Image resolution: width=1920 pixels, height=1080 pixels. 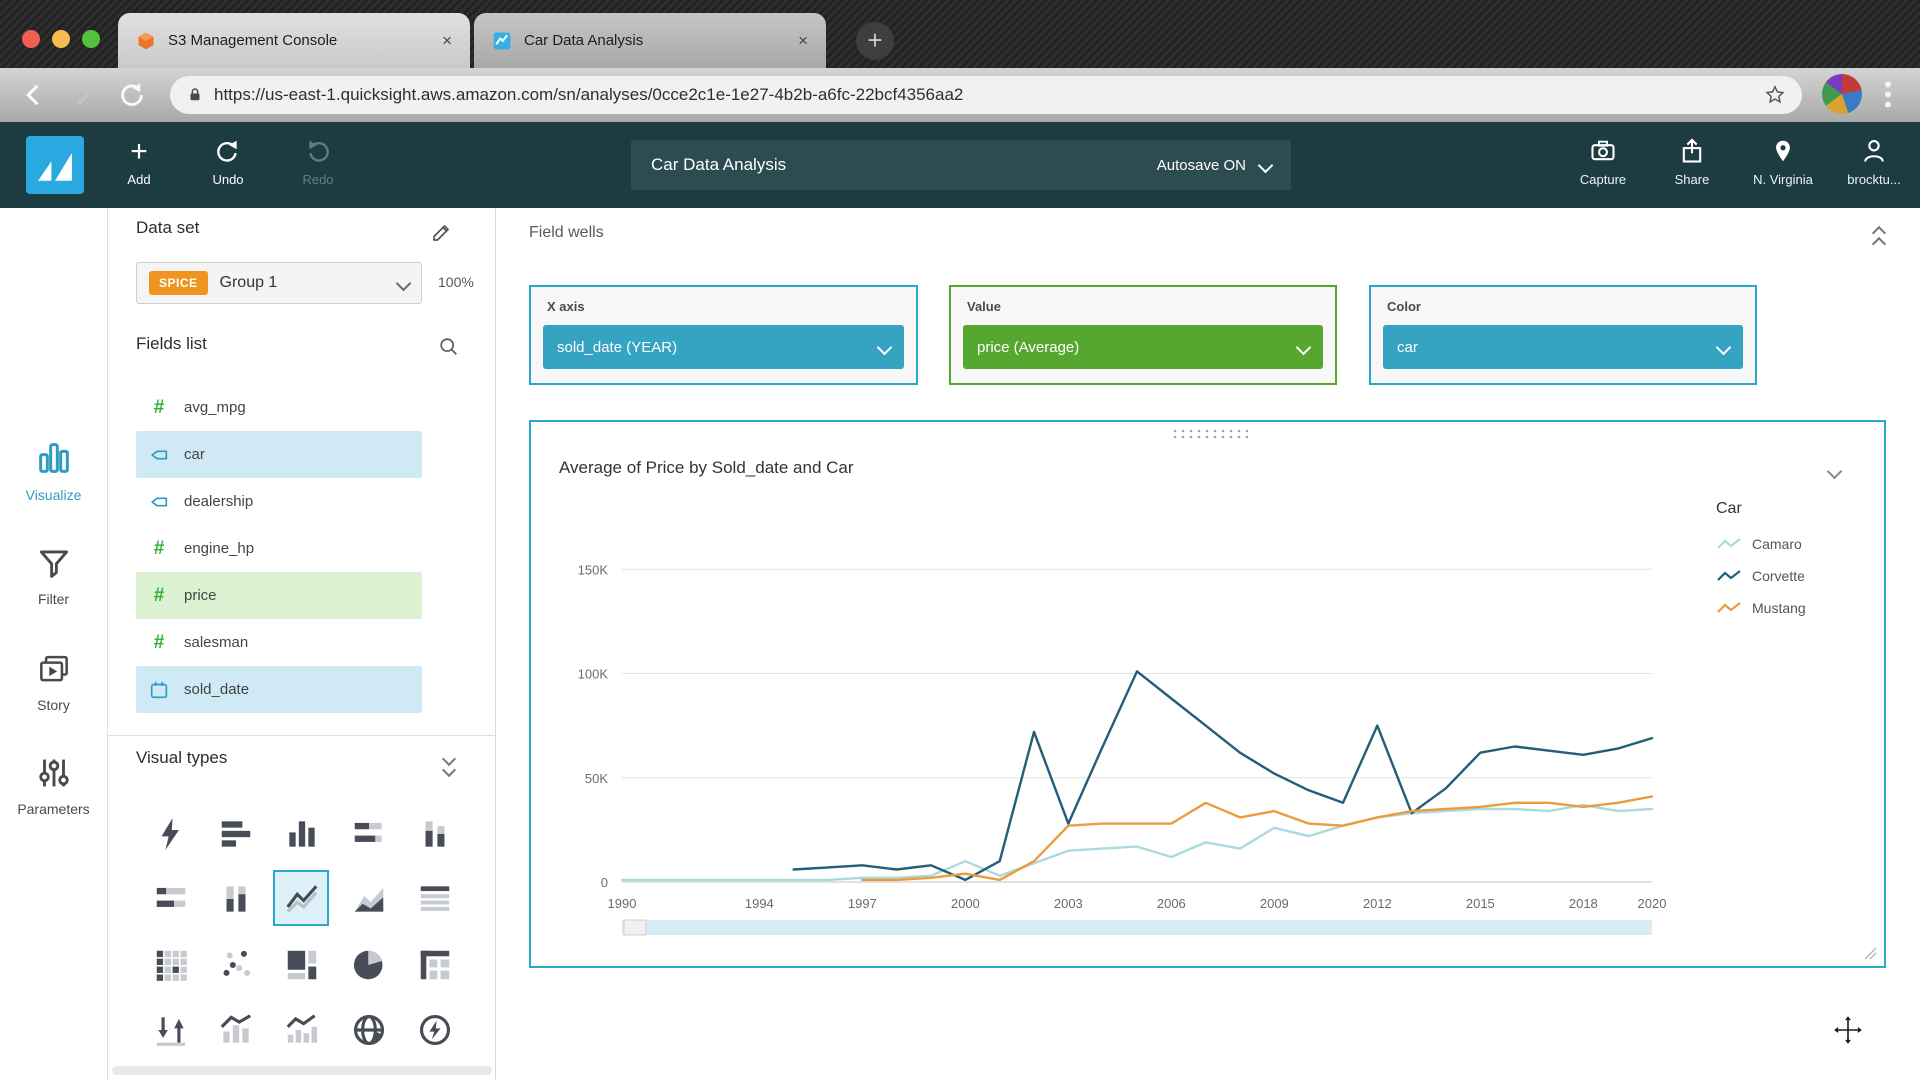 I want to click on field-row-dealership: dealership, so click(x=279, y=501).